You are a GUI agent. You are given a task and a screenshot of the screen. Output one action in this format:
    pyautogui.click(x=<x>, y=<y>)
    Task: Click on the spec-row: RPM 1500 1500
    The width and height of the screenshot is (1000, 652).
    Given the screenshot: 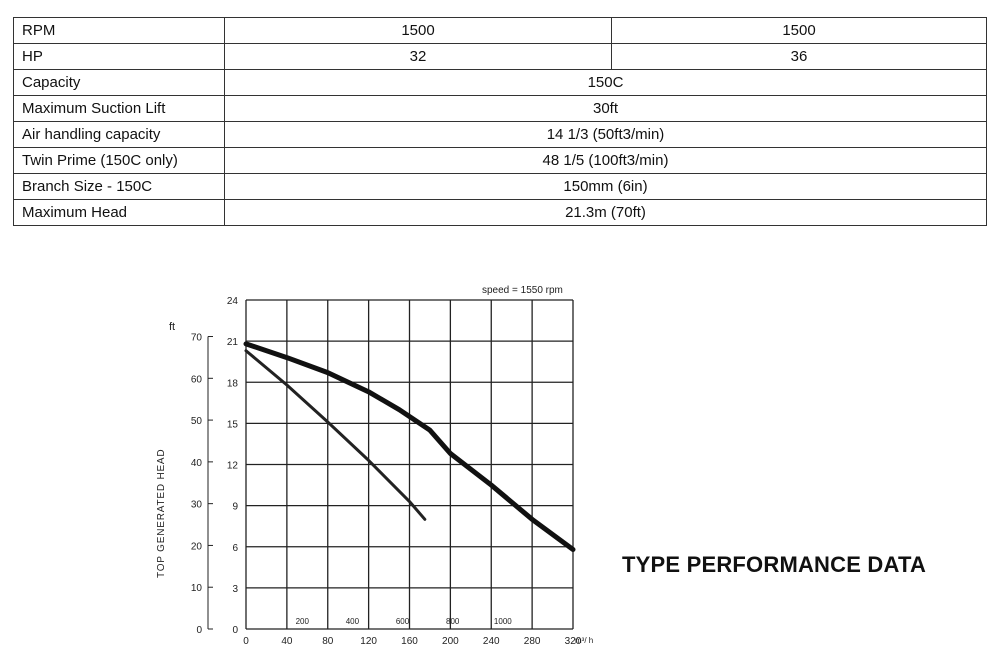 What is the action you would take?
    pyautogui.click(x=500, y=30)
    